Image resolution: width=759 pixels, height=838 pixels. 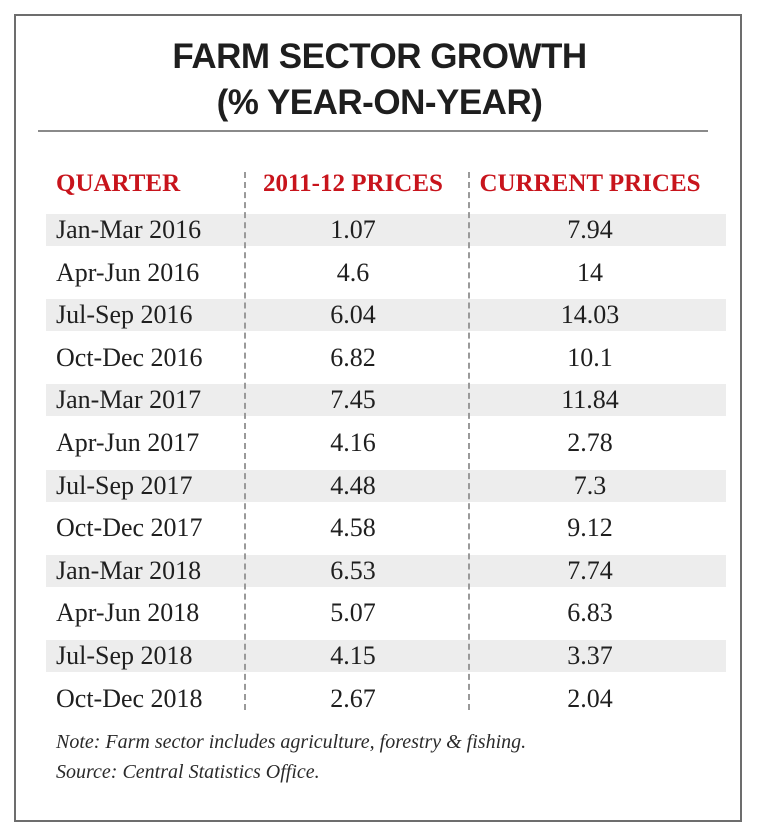 What do you see at coordinates (590, 357) in the screenshot?
I see `cell-current-prices: 10.1` at bounding box center [590, 357].